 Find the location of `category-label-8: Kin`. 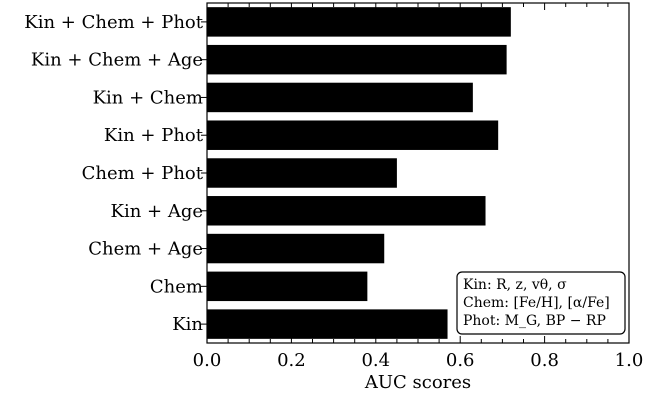

category-label-8: Kin is located at coordinates (187, 324).